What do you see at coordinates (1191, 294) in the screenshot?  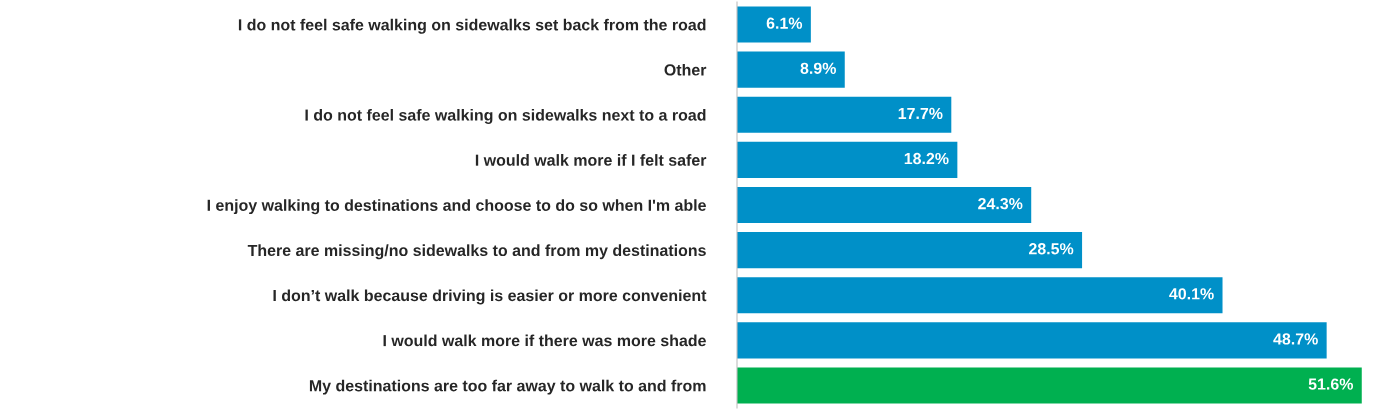 I see `data-label: 40.1%` at bounding box center [1191, 294].